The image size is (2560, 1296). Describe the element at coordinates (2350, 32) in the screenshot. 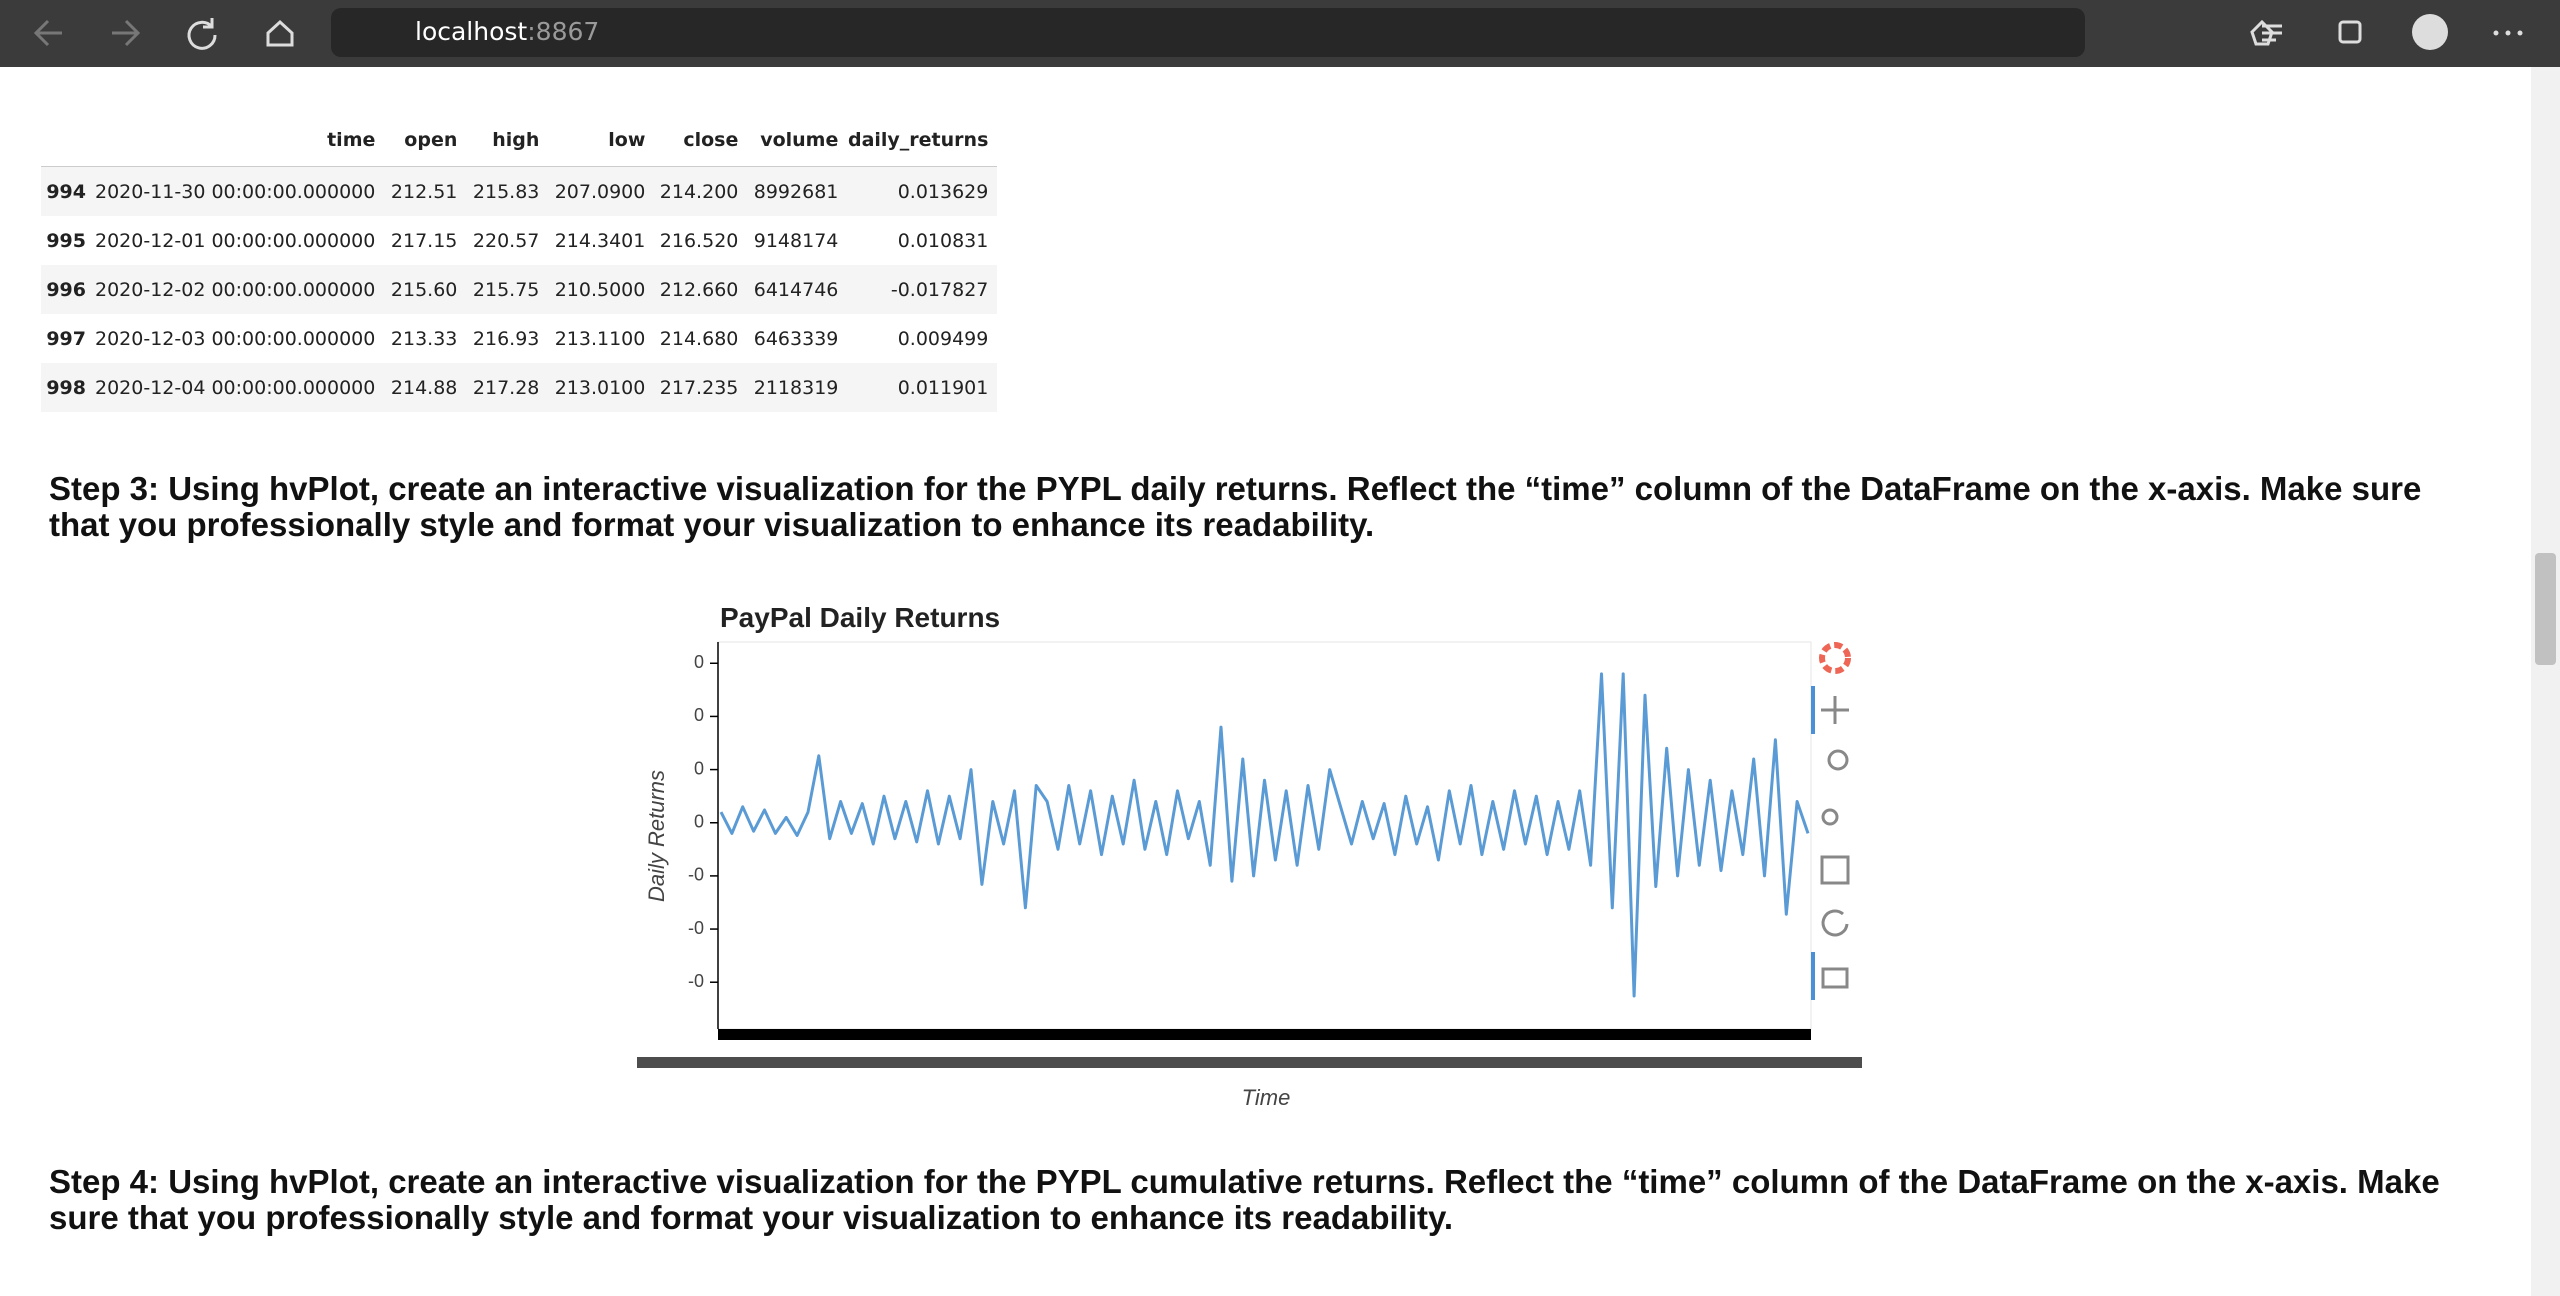

I see `collections-icon` at that location.